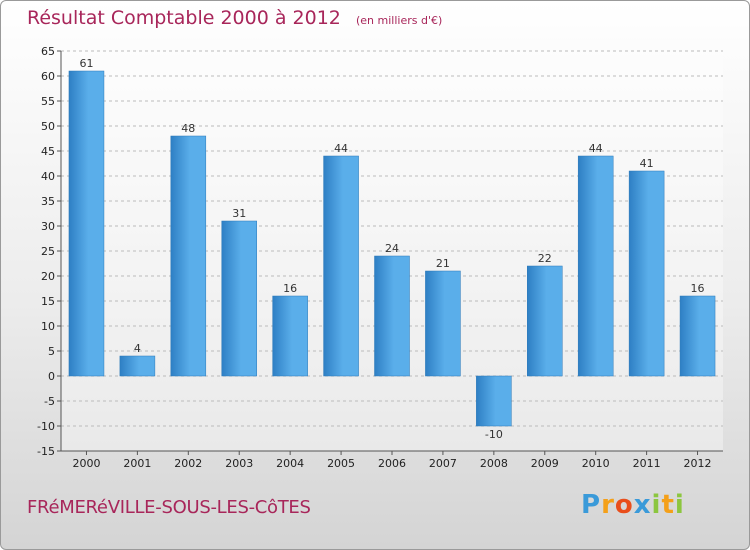 The height and width of the screenshot is (550, 750). Describe the element at coordinates (698, 463) in the screenshot. I see `x-tick-label-2012: 2012` at that location.